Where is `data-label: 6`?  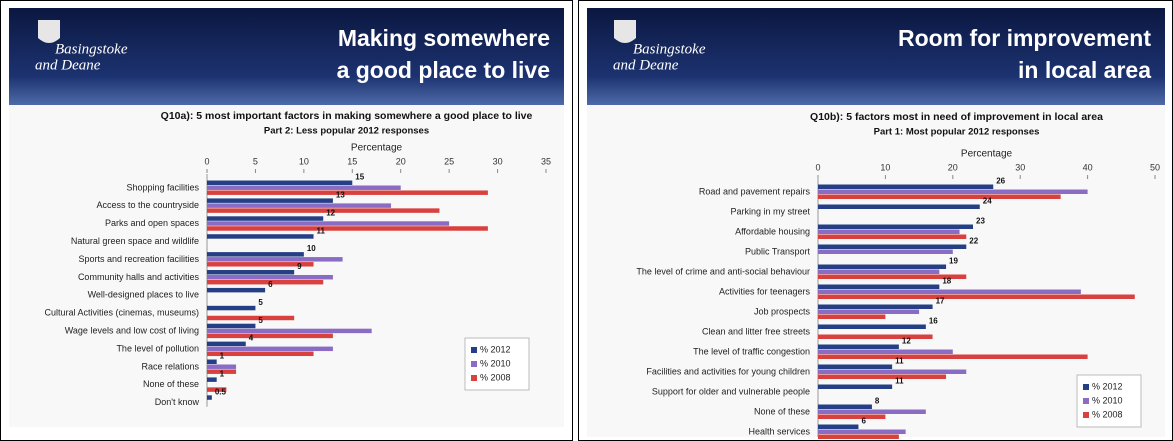 data-label: 6 is located at coordinates (863, 421).